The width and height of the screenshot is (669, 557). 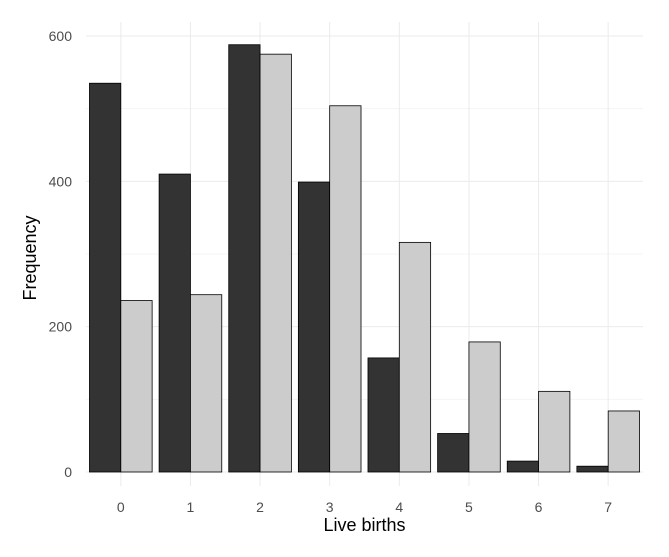 What do you see at coordinates (399, 507) in the screenshot?
I see `x-tick-label: 4` at bounding box center [399, 507].